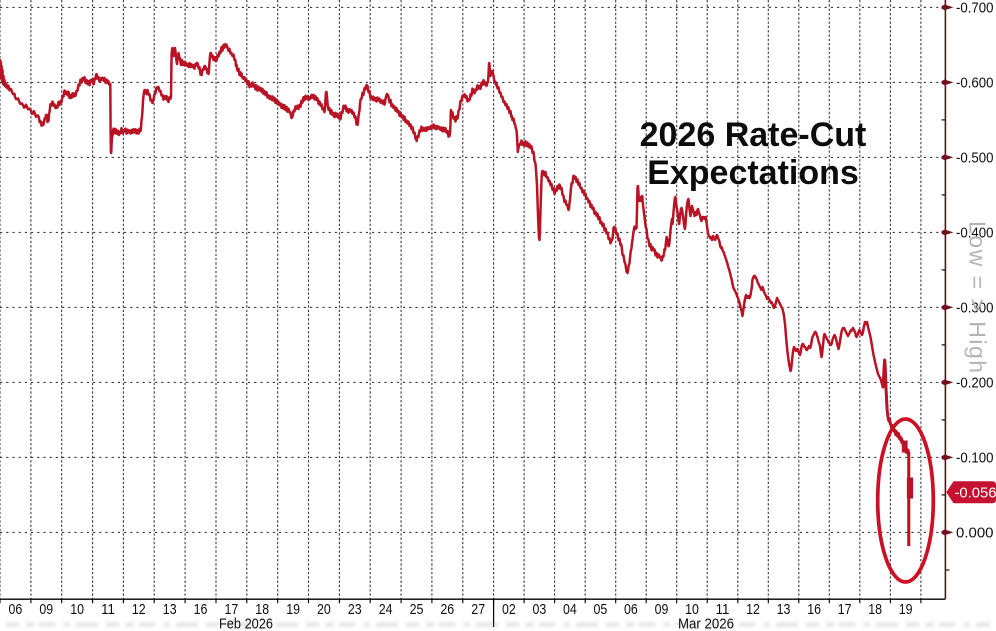  What do you see at coordinates (975, 494) in the screenshot?
I see `svg-text: -0.056` at bounding box center [975, 494].